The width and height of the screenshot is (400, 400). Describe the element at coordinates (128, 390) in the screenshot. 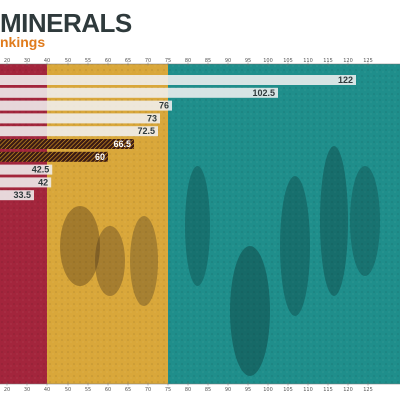

I see `bottom-axis-tick-label: 65` at that location.